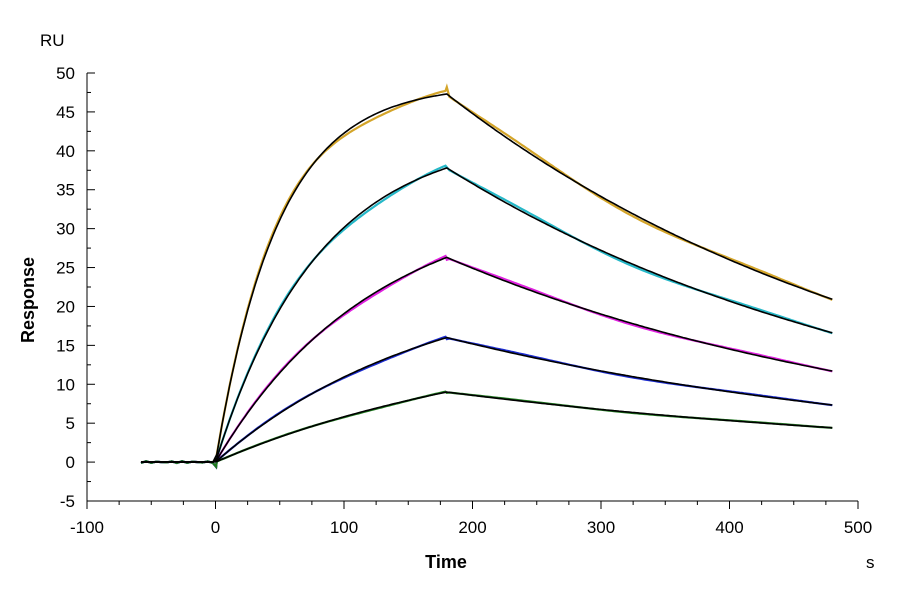 The width and height of the screenshot is (900, 600). I want to click on x-tick-label: -100, so click(87, 527).